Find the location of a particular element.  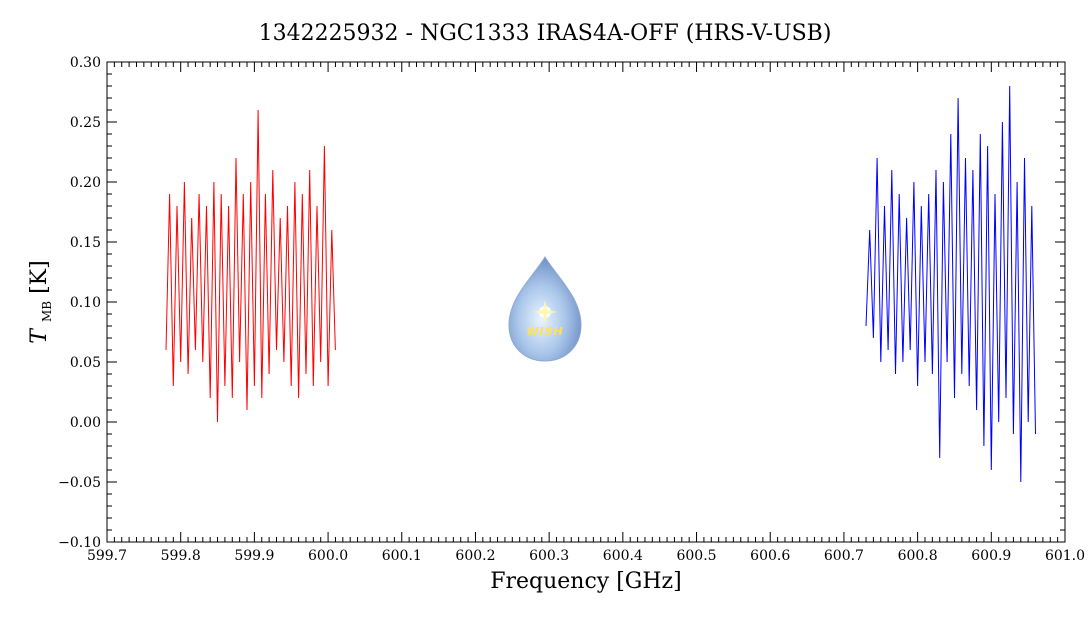

wish-logo: WISH is located at coordinates (545, 309).